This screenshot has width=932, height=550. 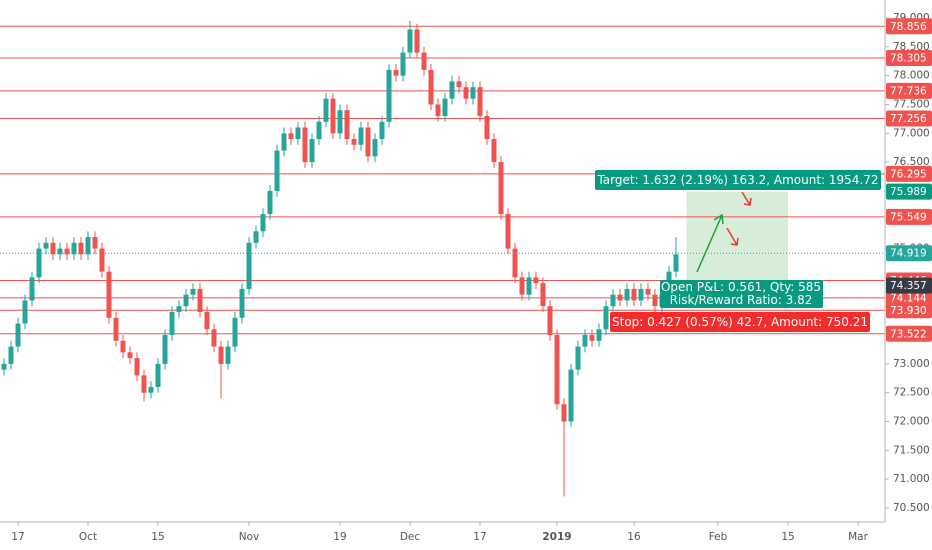 What do you see at coordinates (249, 537) in the screenshot?
I see `x-tick-label: Nov` at bounding box center [249, 537].